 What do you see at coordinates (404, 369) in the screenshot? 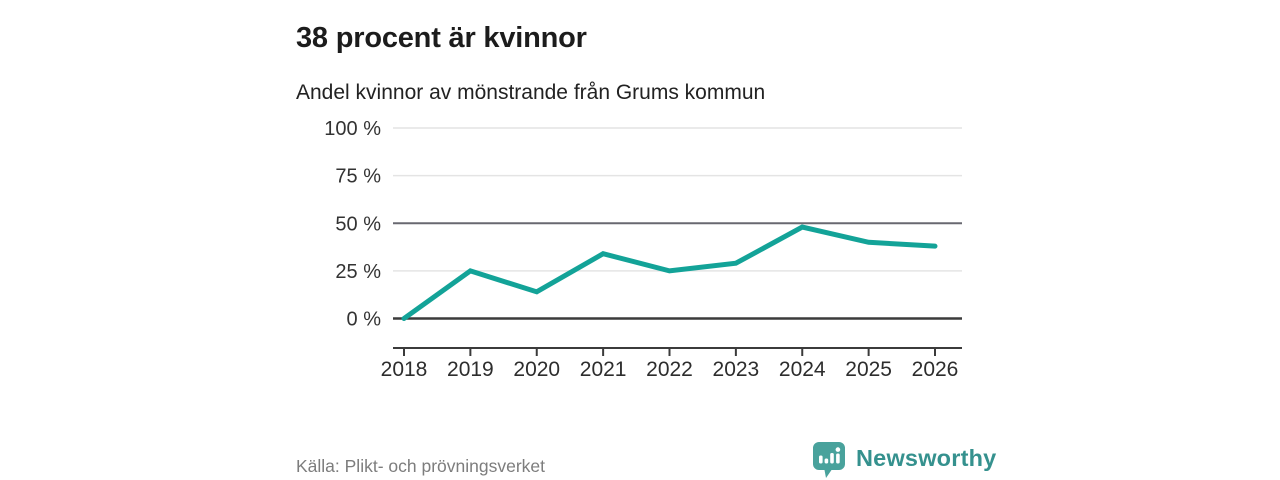
I see `x-tick-label: 2018` at bounding box center [404, 369].